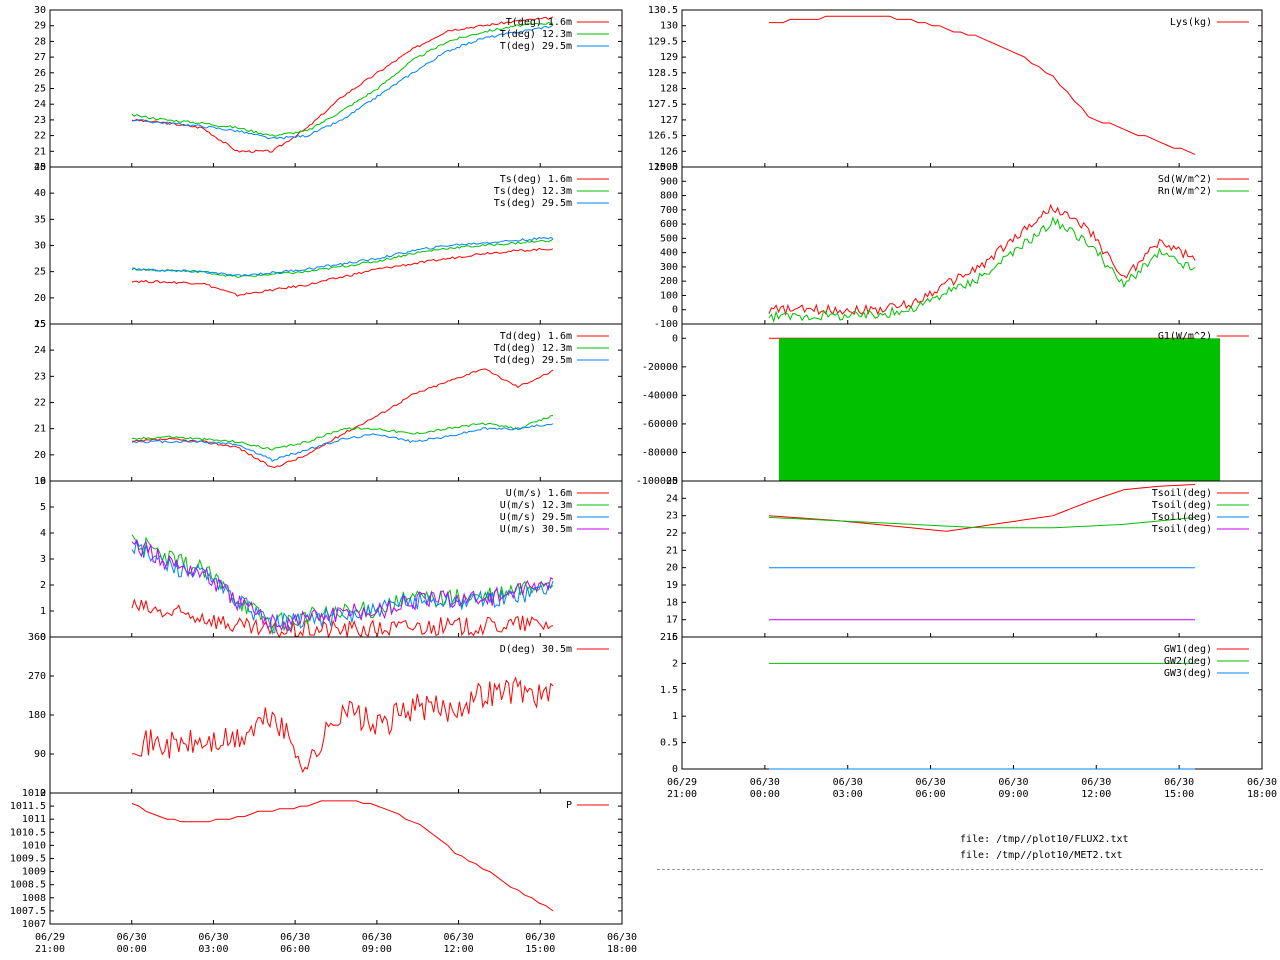  I want to click on legend-label: Rn(W/m^2), so click(1185, 191).